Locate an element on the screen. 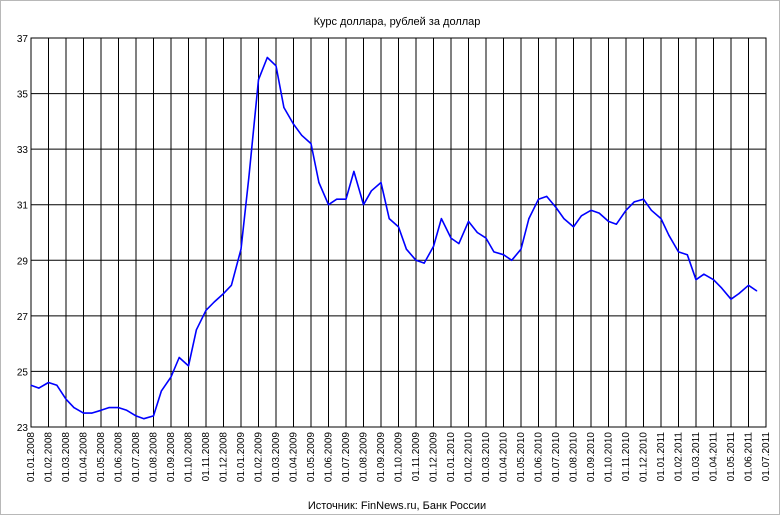 This screenshot has width=780, height=515. x-tick-label: 01.02.2008 is located at coordinates (49, 457).